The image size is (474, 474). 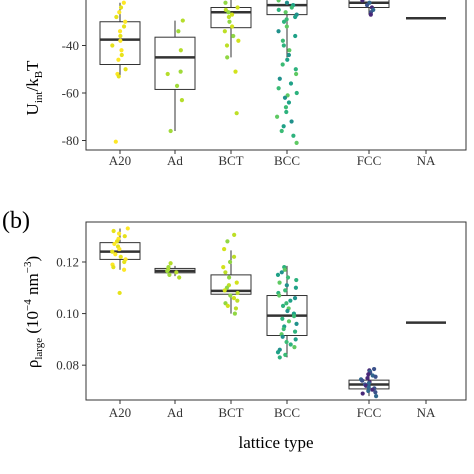 I want to click on panel-b-label: (b), so click(x=16, y=221).